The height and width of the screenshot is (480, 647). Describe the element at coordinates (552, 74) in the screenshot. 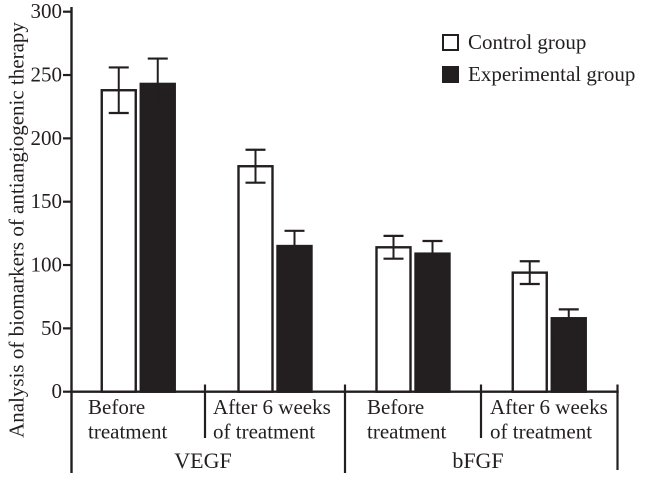

I see `legend-label-experimental: Experimental group` at that location.